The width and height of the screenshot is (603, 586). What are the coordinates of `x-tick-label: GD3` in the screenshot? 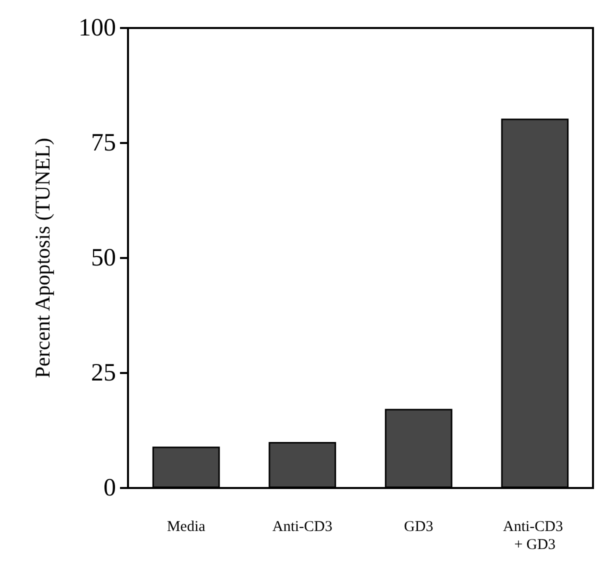 It's located at (419, 527).